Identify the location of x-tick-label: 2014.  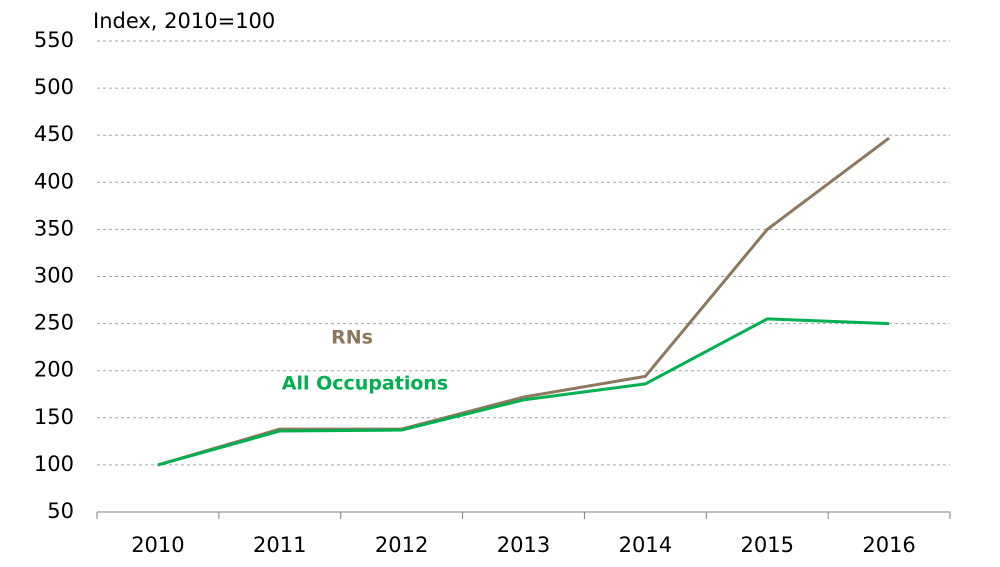
(645, 545).